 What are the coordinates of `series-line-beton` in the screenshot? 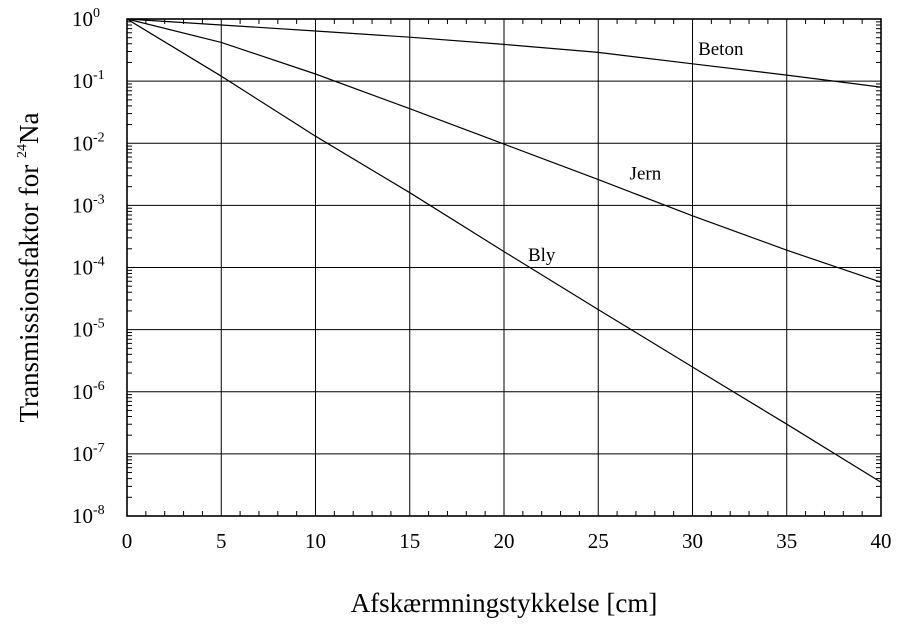 It's located at (504, 53).